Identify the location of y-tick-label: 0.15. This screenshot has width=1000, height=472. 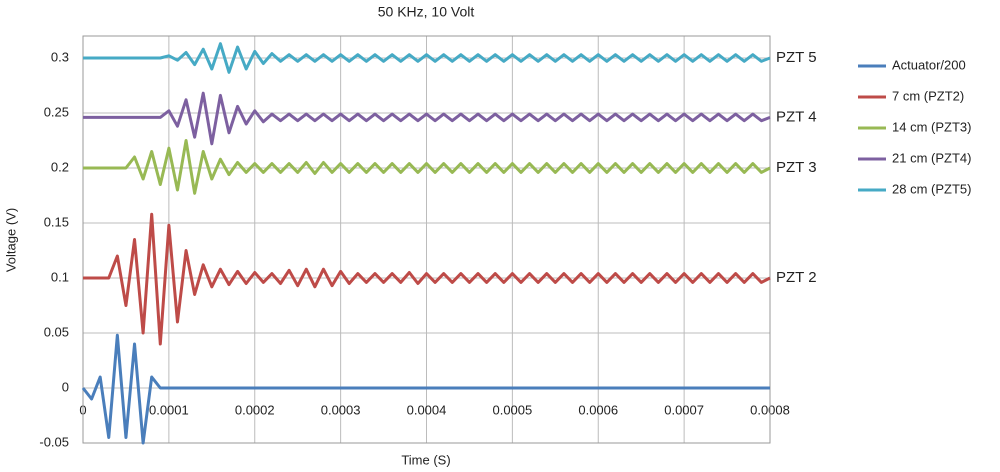
(56, 221).